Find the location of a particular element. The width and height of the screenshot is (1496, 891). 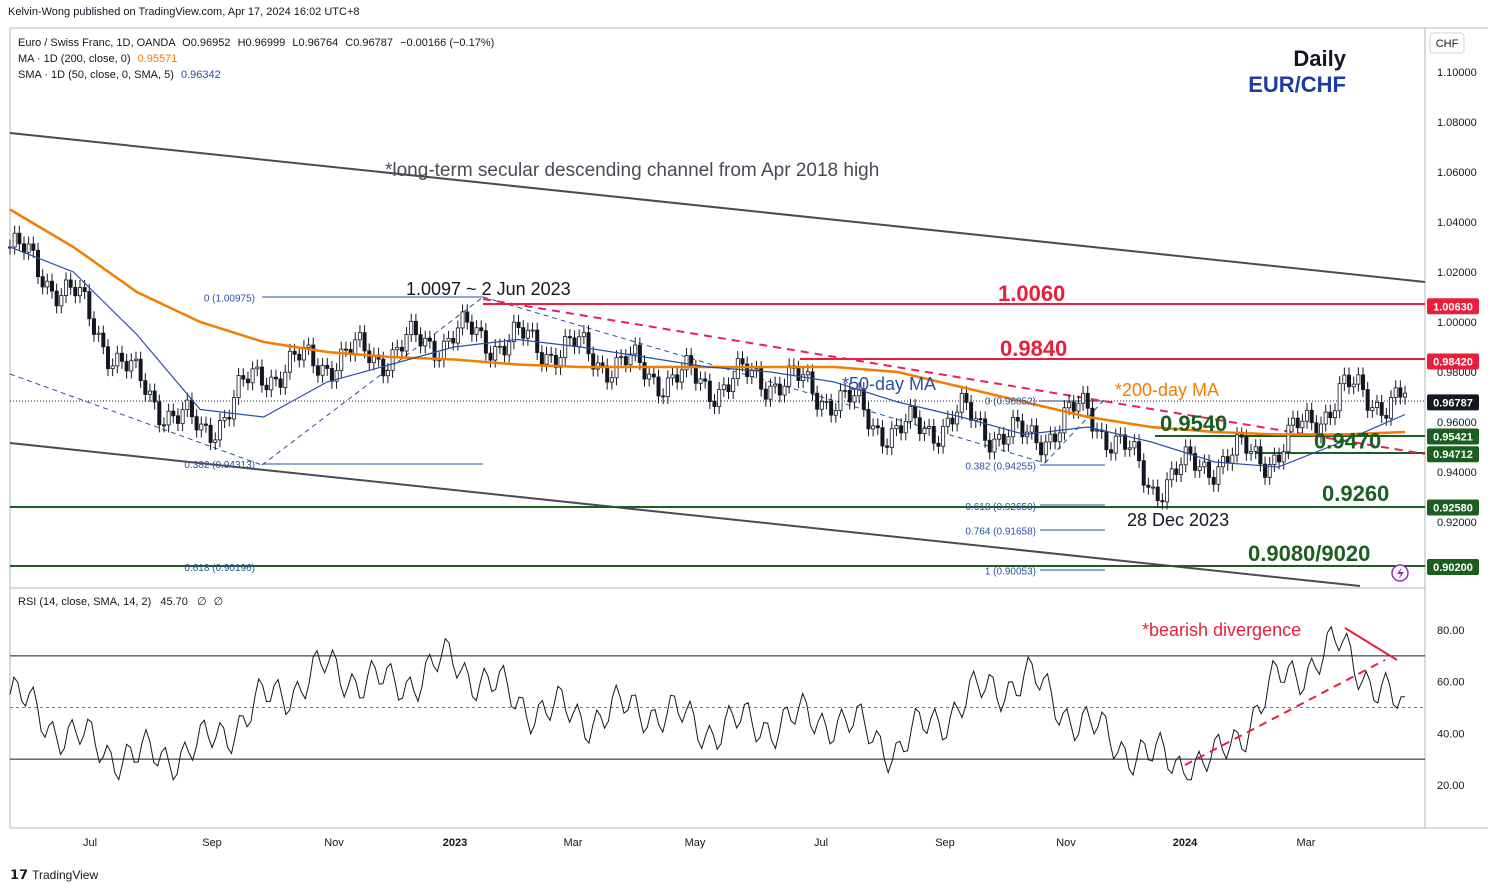

descending-trend-line is located at coordinates (954, 376).